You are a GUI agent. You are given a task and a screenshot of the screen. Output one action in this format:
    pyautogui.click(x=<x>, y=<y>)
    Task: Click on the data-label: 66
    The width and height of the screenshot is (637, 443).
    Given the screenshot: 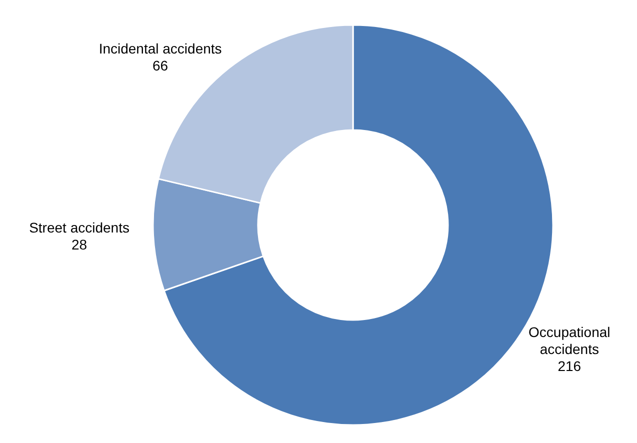 What is the action you would take?
    pyautogui.click(x=160, y=66)
    